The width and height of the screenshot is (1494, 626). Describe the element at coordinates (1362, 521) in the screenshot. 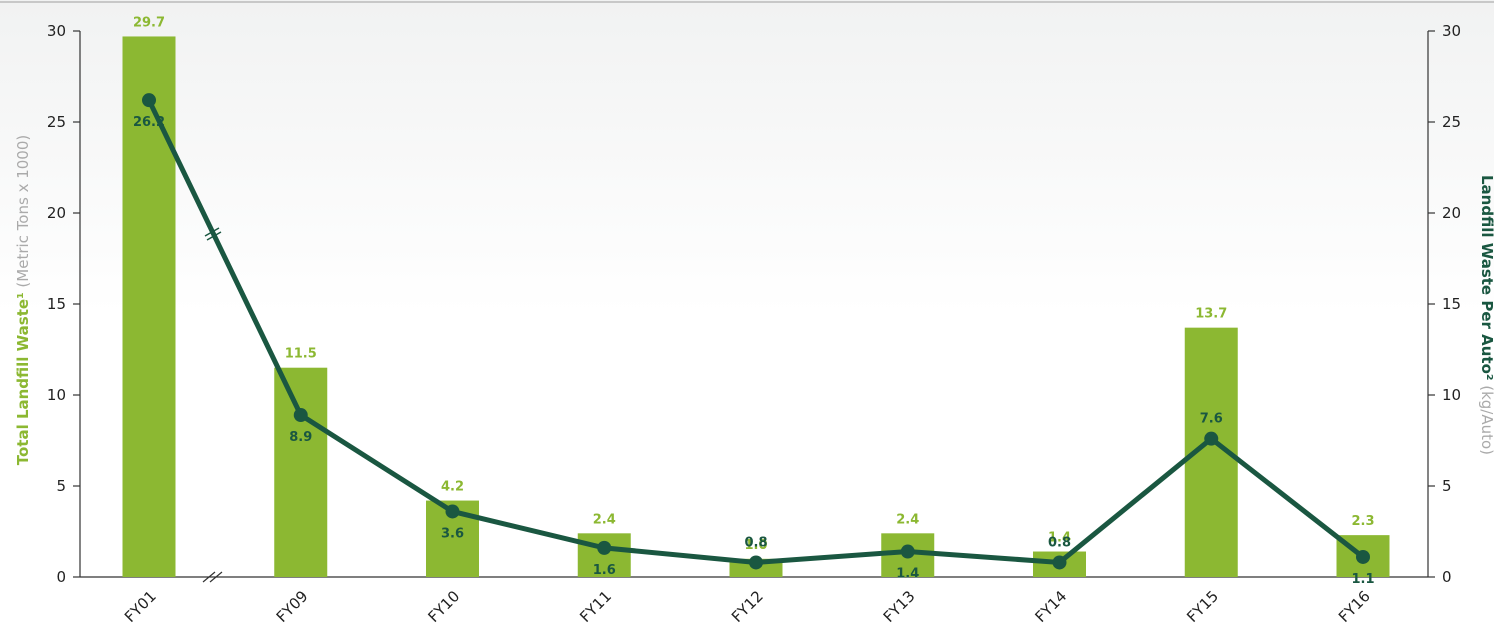

I see `bar-label: 2.3` at that location.